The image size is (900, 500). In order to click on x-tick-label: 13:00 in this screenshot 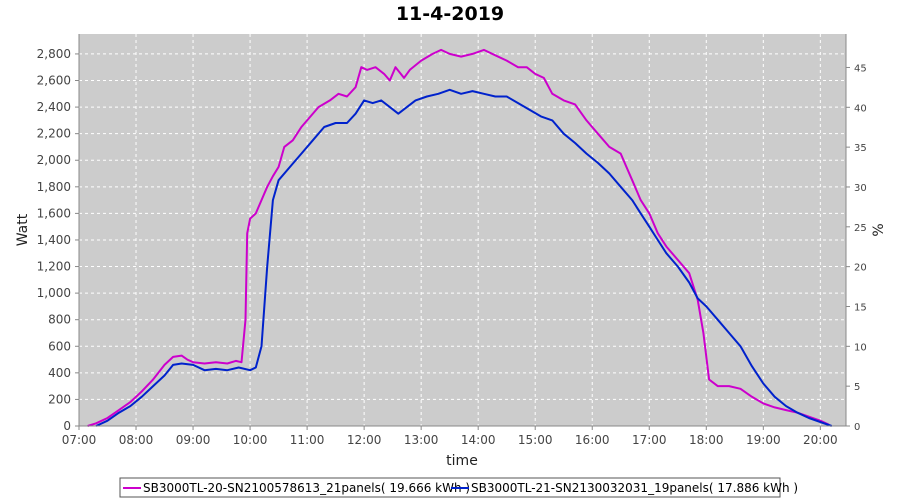, I will do `click(421, 440)`.